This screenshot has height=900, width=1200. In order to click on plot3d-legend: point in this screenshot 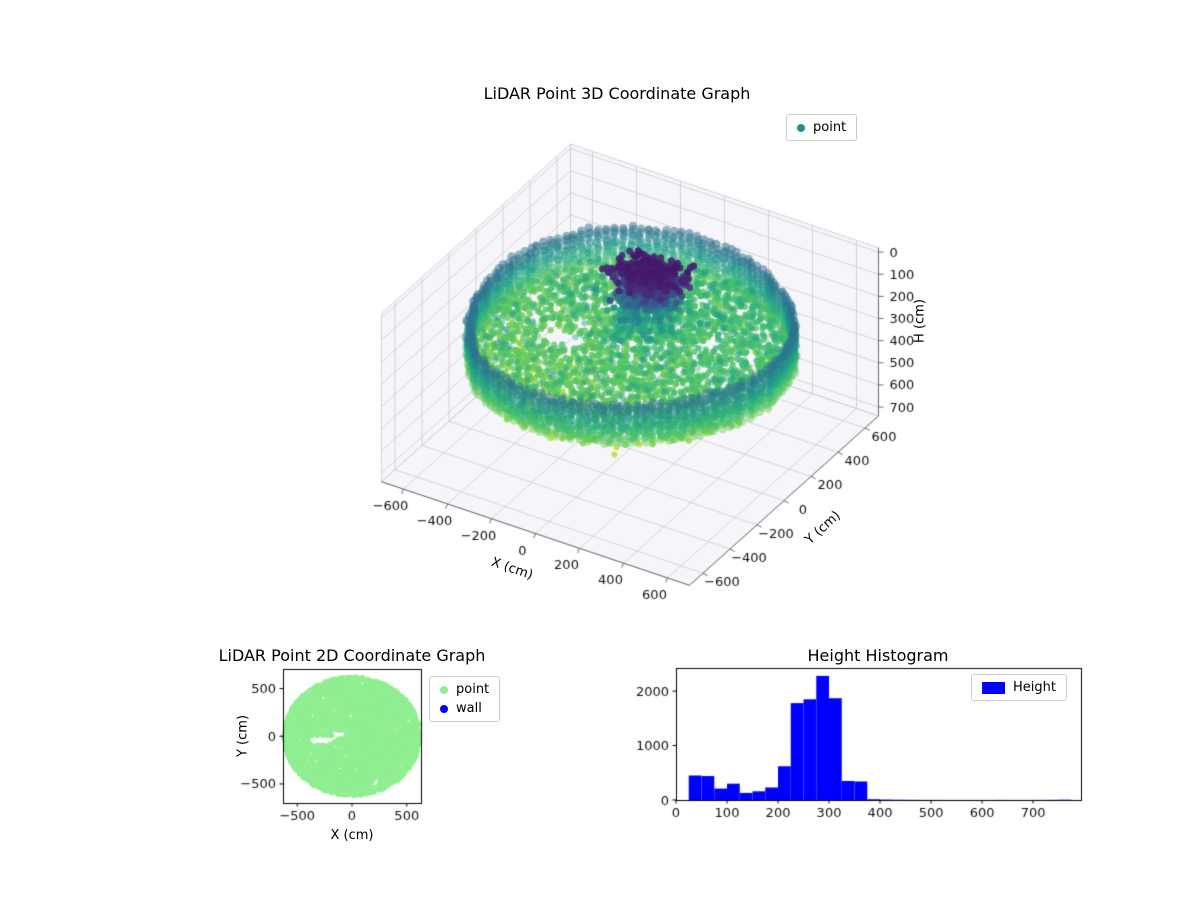, I will do `click(822, 127)`.